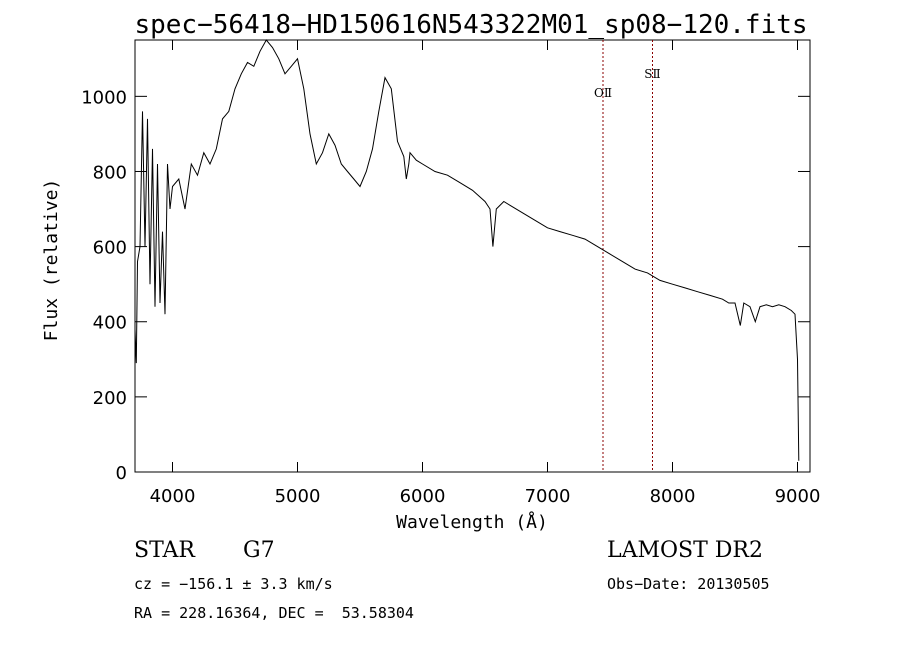  Describe the element at coordinates (798, 496) in the screenshot. I see `x-tick-label: 9000` at that location.